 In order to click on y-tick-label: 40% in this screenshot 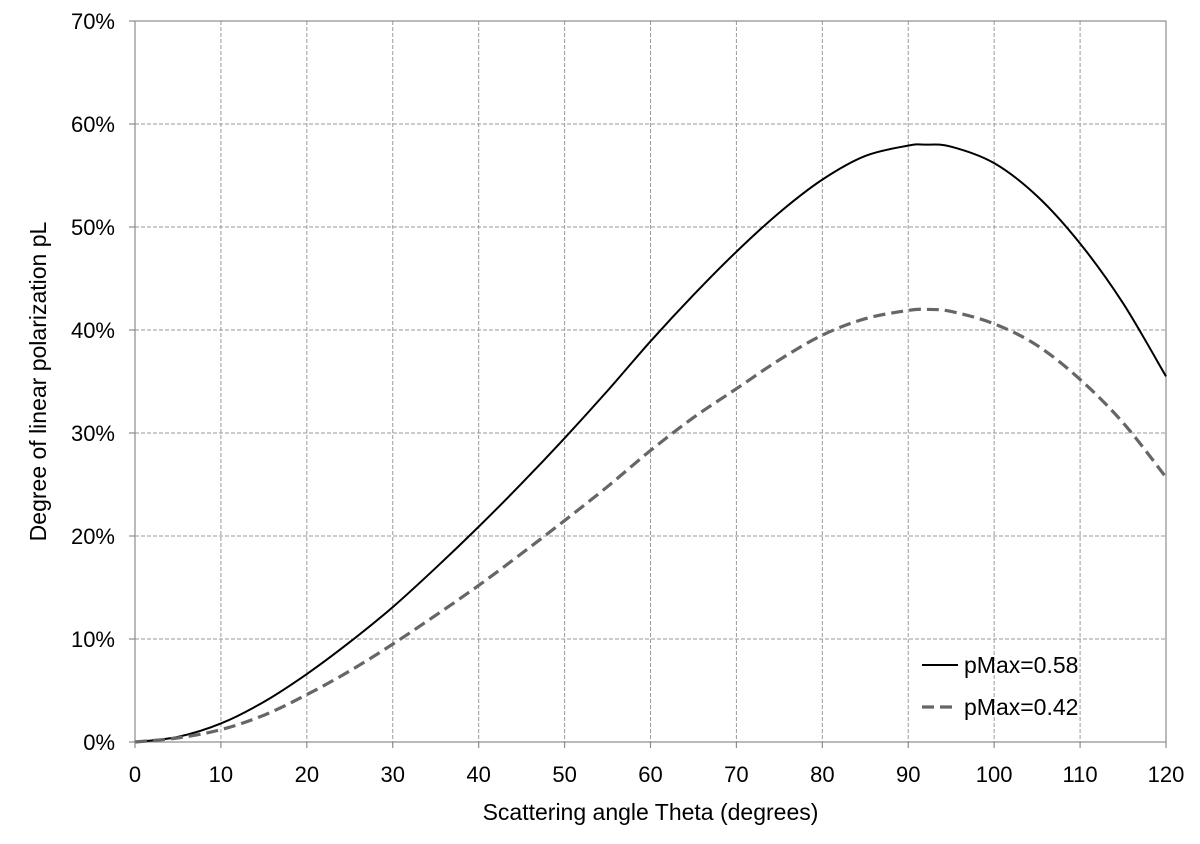, I will do `click(93, 330)`.